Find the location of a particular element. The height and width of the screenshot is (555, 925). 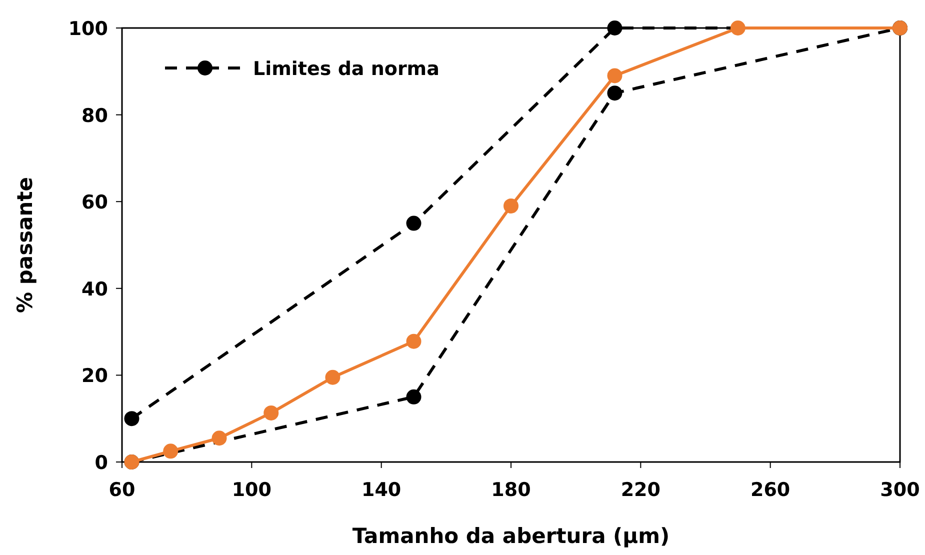

y-tick-label: 20 is located at coordinates (95, 376).